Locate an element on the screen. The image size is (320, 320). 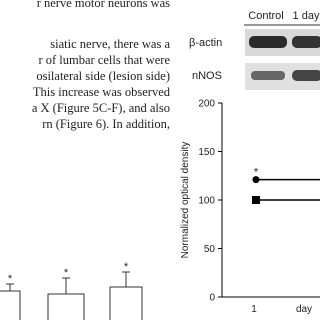
value-label: * is located at coordinates (256, 173).